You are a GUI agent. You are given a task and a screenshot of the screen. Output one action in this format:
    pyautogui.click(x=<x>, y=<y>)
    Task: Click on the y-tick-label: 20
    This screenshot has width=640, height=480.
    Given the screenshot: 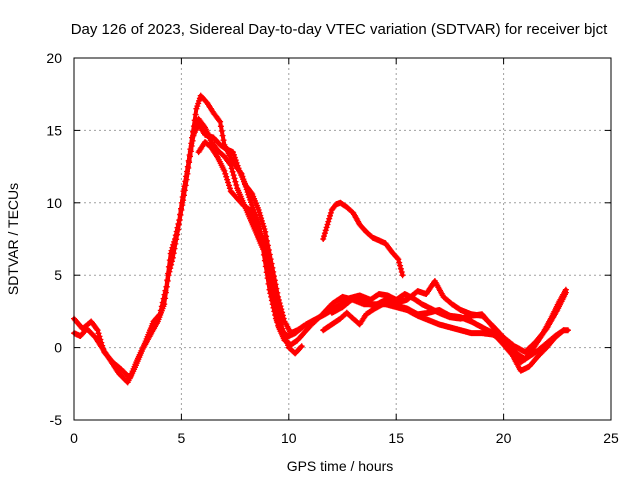 What is the action you would take?
    pyautogui.click(x=54, y=58)
    